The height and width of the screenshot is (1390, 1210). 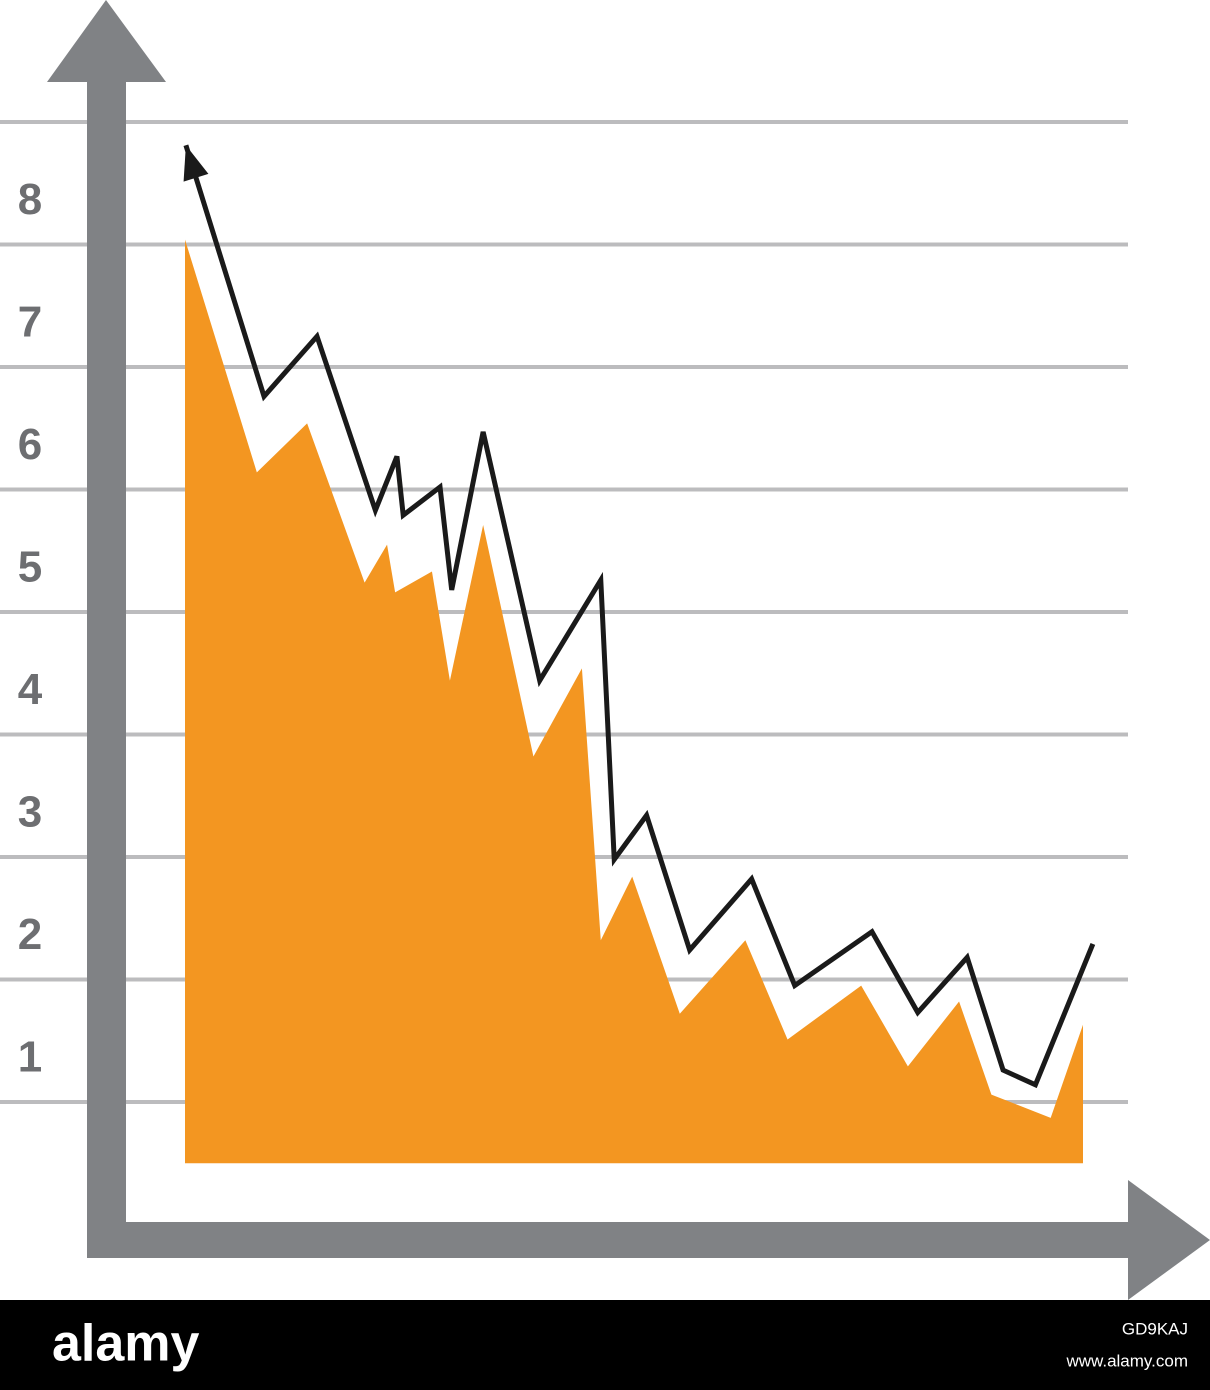 I want to click on y-tick-label: 2, so click(x=30, y=934).